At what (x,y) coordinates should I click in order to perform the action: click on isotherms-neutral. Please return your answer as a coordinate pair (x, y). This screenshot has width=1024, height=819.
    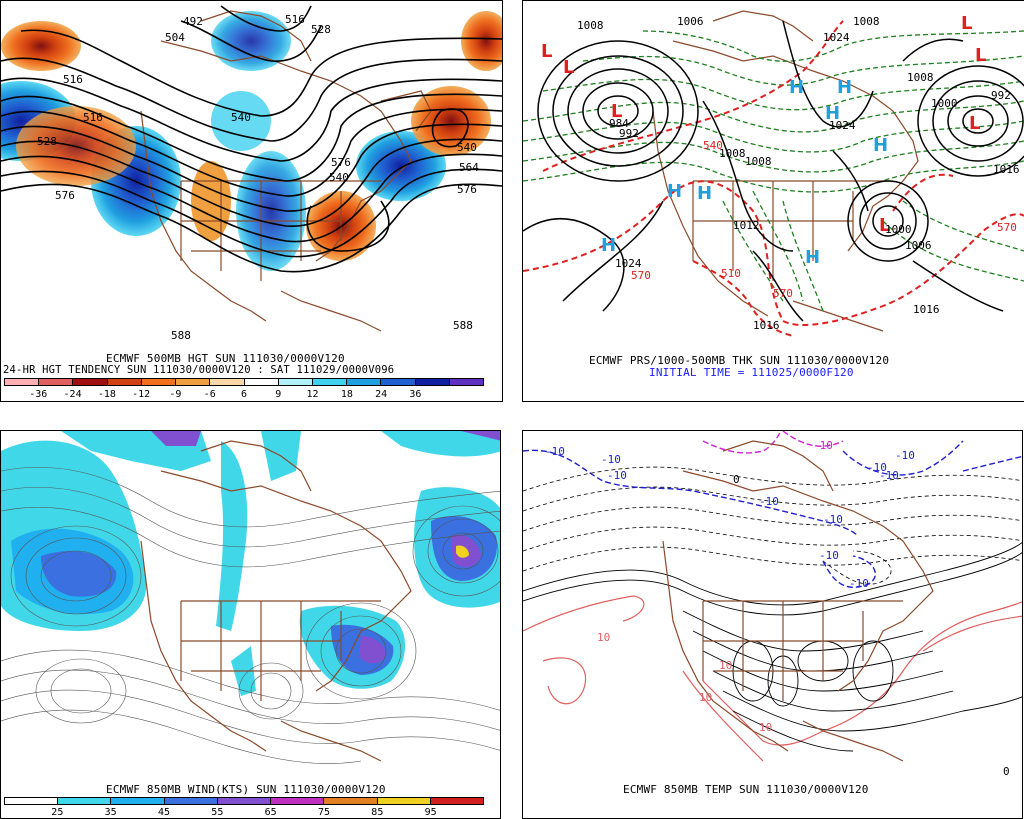
    Looking at the image, I should click on (772, 646).